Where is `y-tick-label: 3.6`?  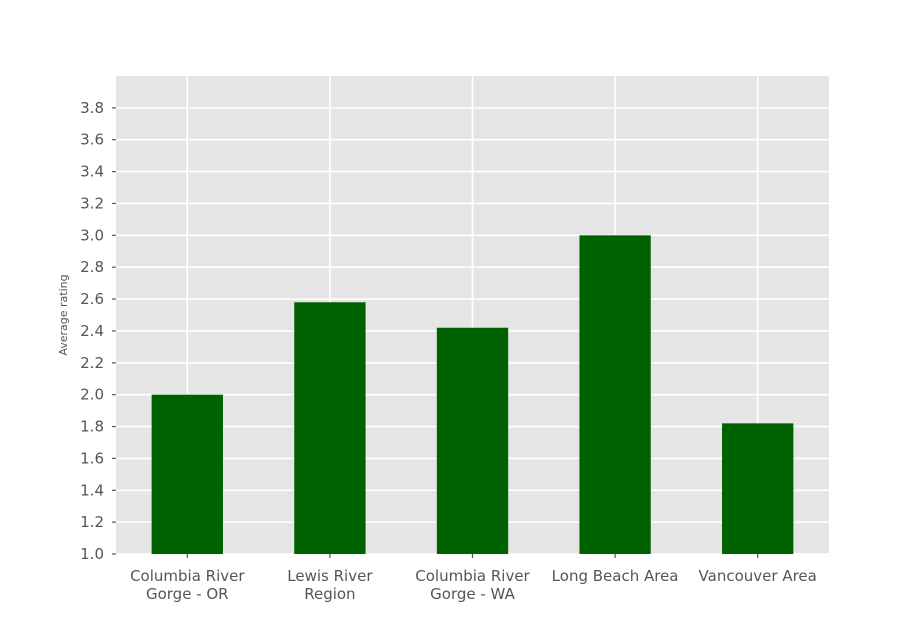 y-tick-label: 3.6 is located at coordinates (92, 140).